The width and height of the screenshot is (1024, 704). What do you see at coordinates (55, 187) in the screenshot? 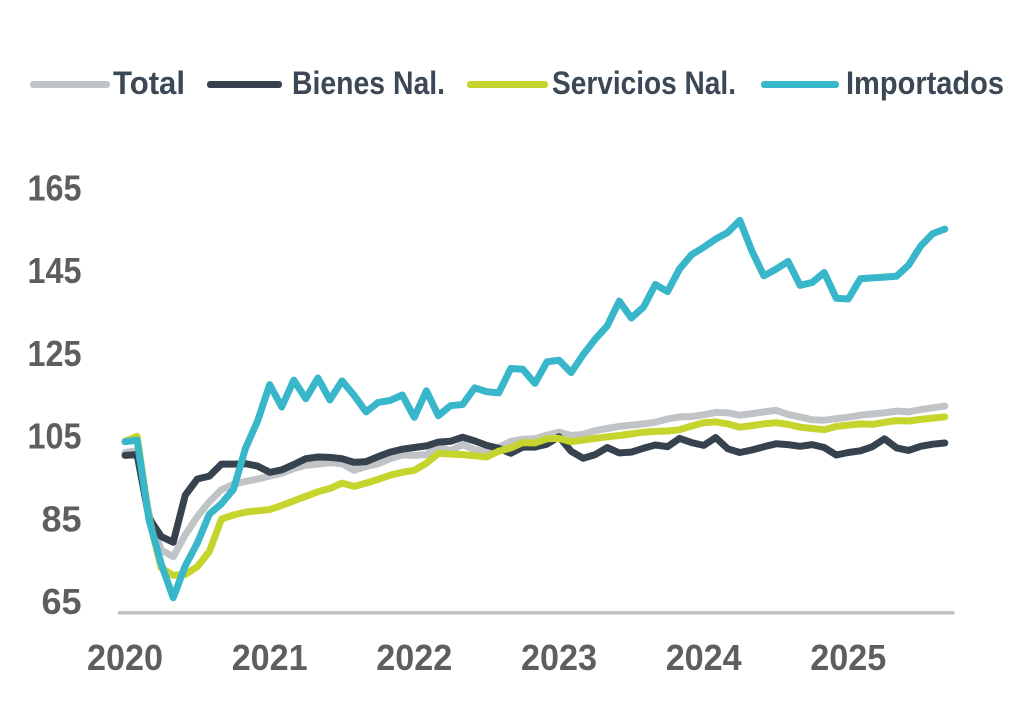
I see `svg-text: 165` at bounding box center [55, 187].